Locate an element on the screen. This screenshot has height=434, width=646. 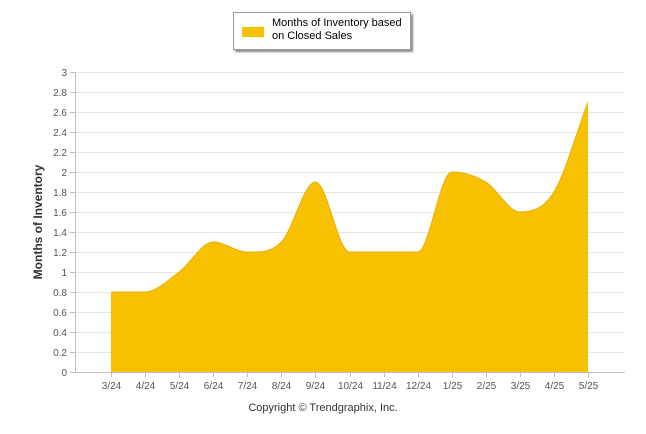
y-tick-label: 2 is located at coordinates (64, 173).